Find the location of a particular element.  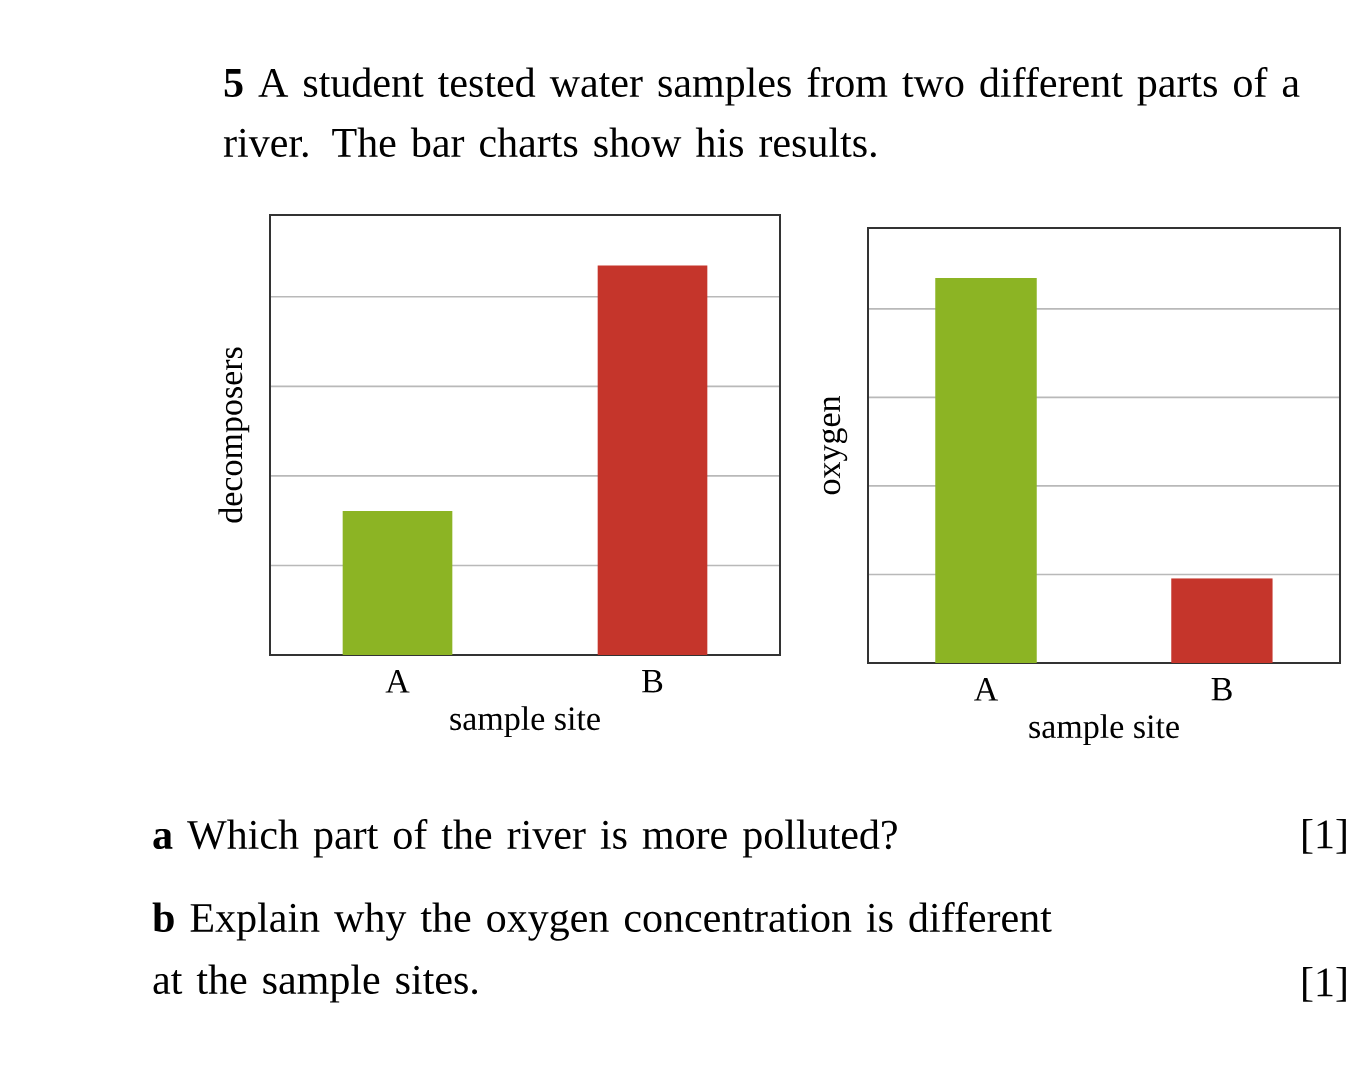

text: a Which part of the river is more polluted? is located at coordinates (525, 838).